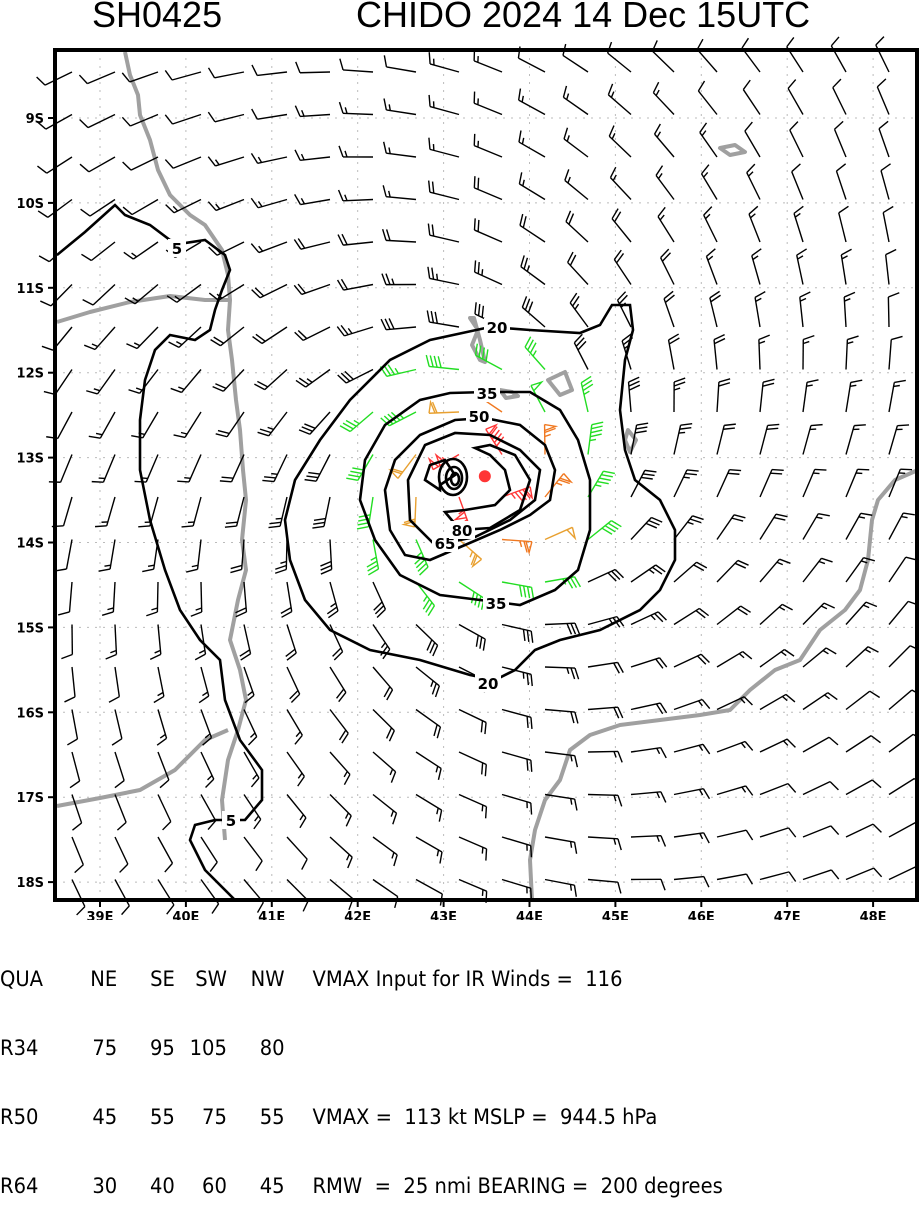  What do you see at coordinates (146, 1048) in the screenshot?
I see `cell: 95` at bounding box center [146, 1048].